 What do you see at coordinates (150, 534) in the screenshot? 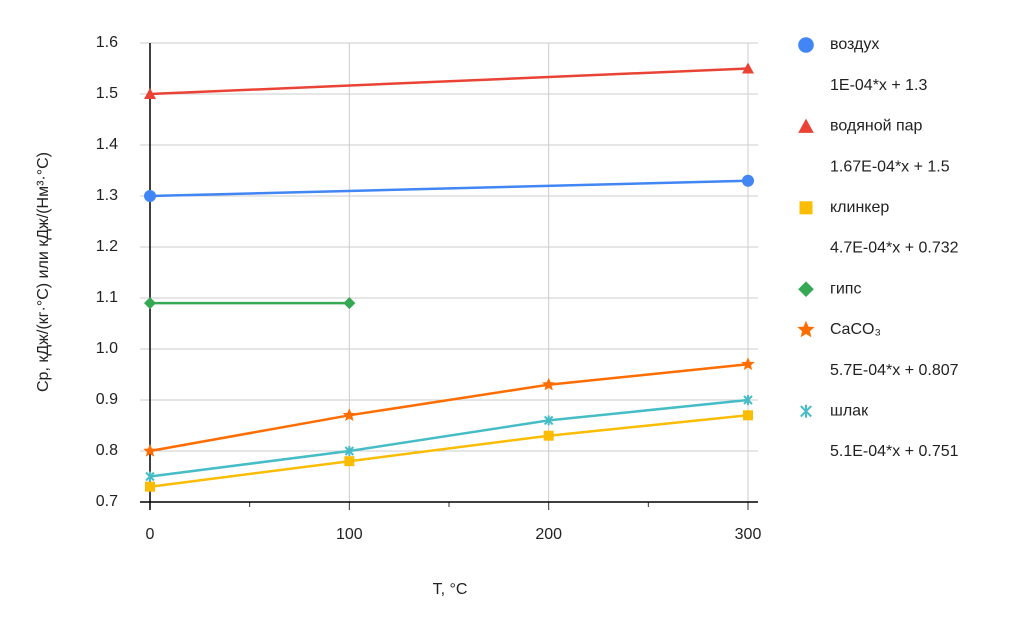
I see `x-tick-label: 0` at bounding box center [150, 534].